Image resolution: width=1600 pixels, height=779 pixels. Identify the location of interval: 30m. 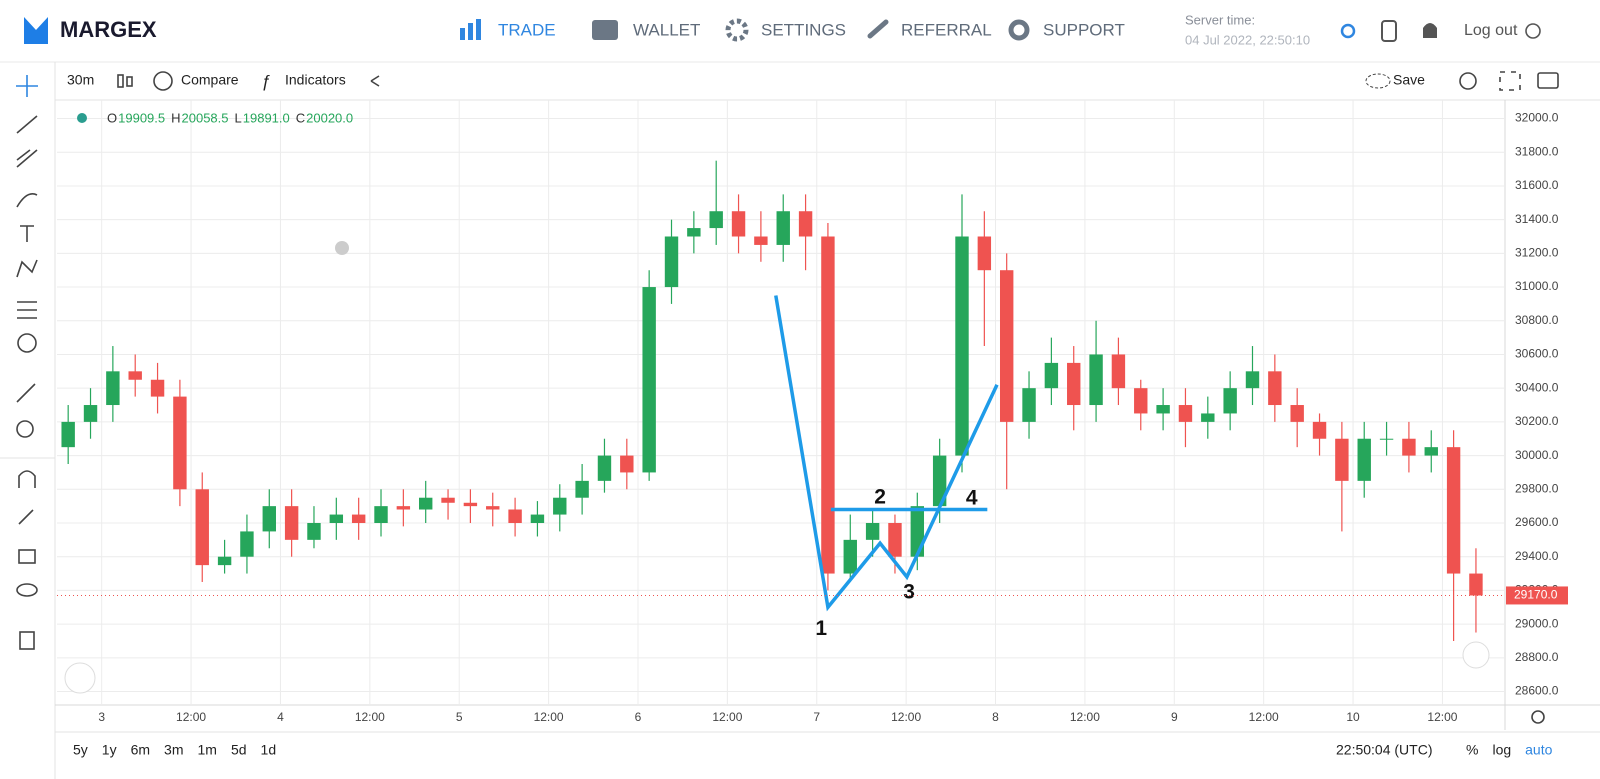
(80, 80).